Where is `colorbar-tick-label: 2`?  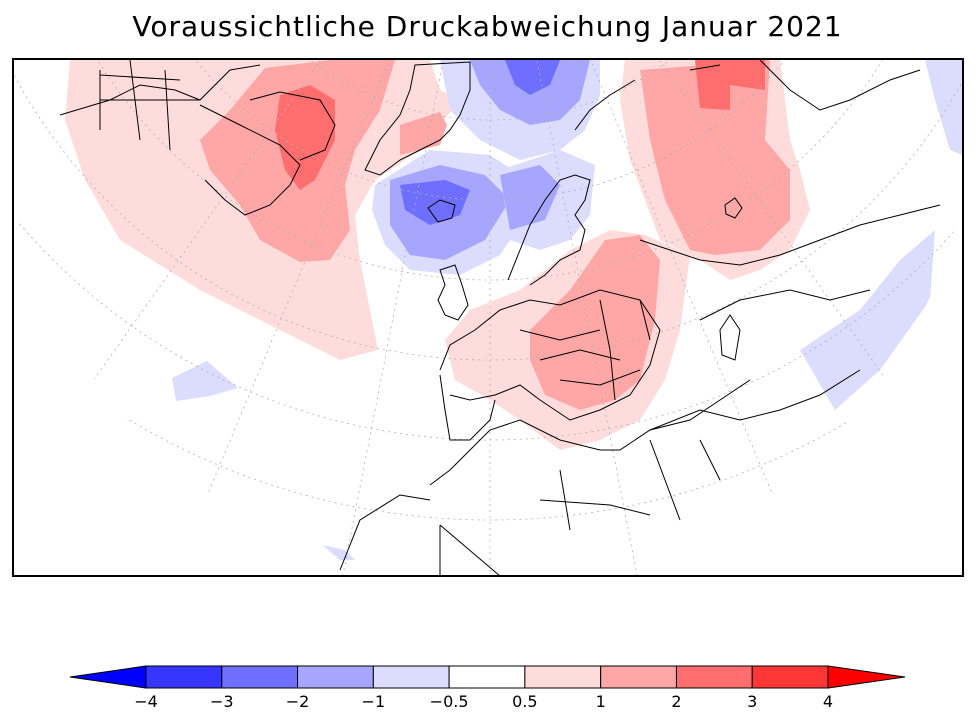 colorbar-tick-label: 2 is located at coordinates (676, 701).